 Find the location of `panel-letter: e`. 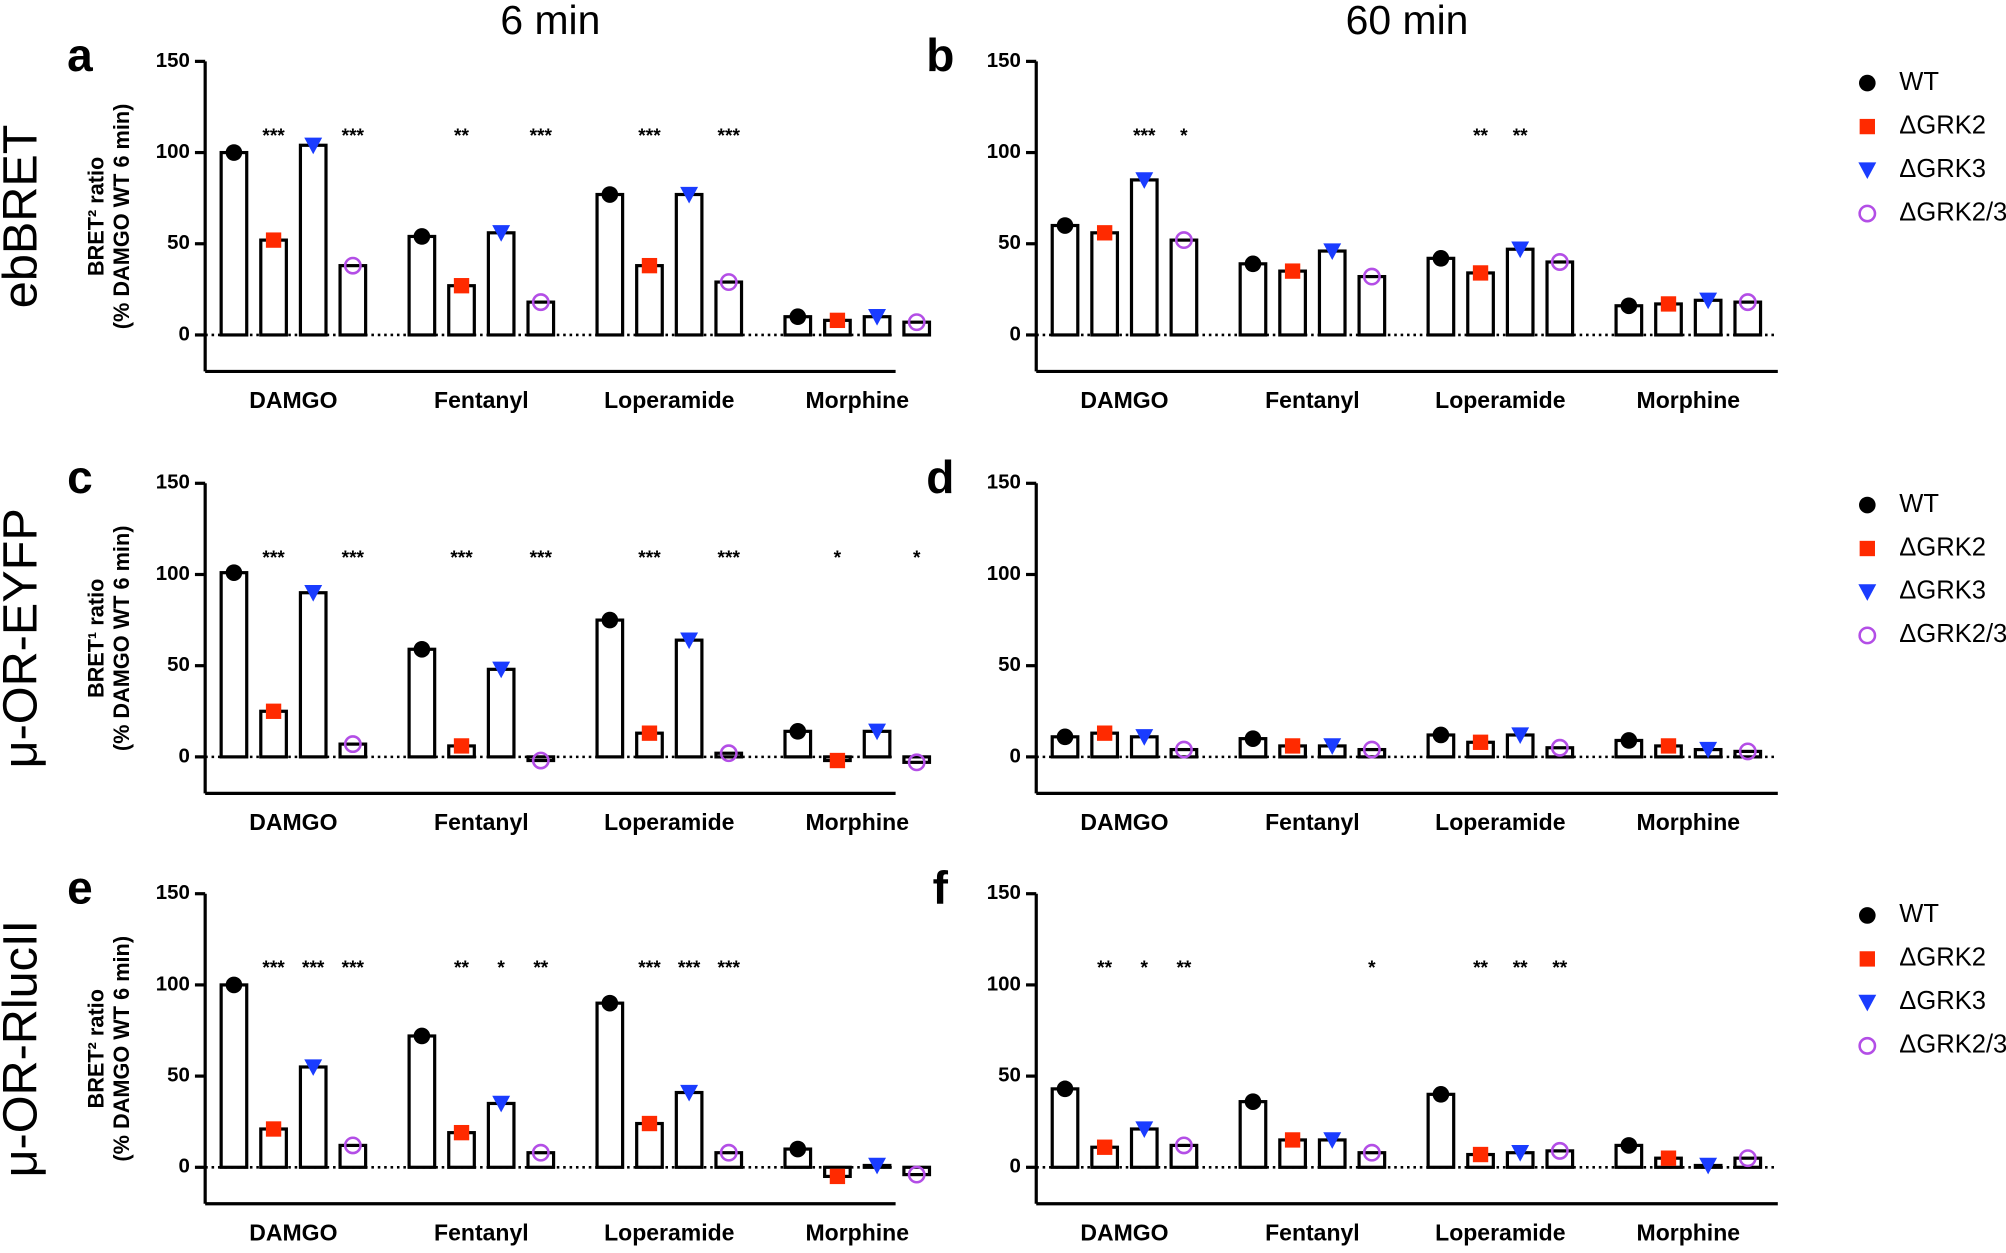

panel-letter: e is located at coordinates (80, 887).